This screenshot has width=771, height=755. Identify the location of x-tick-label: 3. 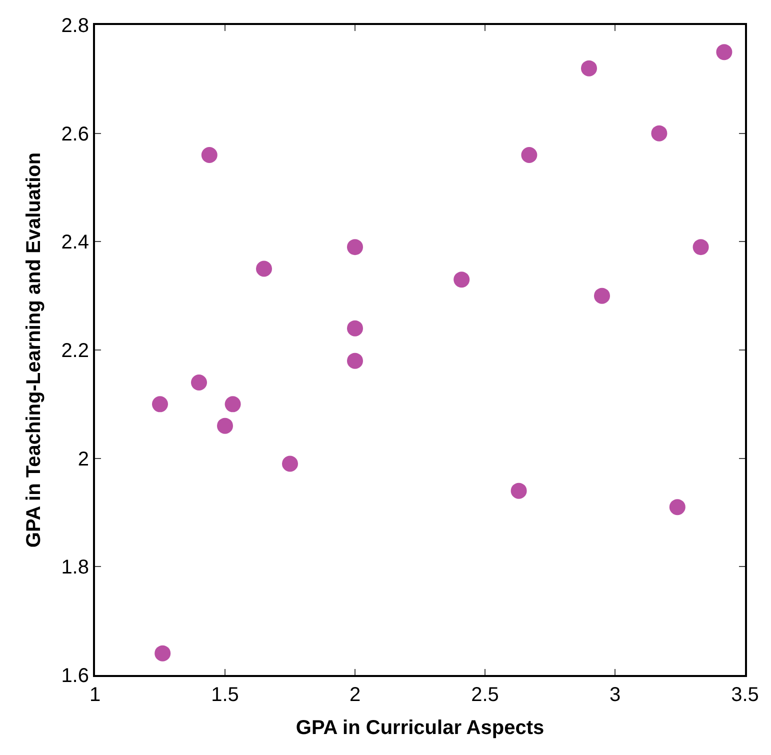
(615, 695).